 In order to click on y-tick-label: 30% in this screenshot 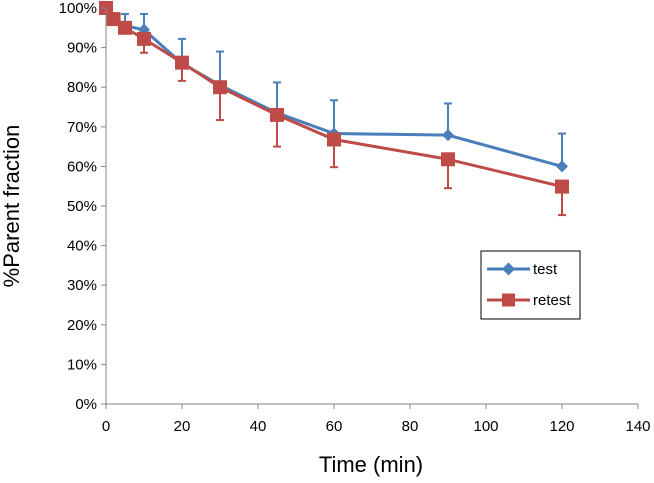, I will do `click(82, 285)`.